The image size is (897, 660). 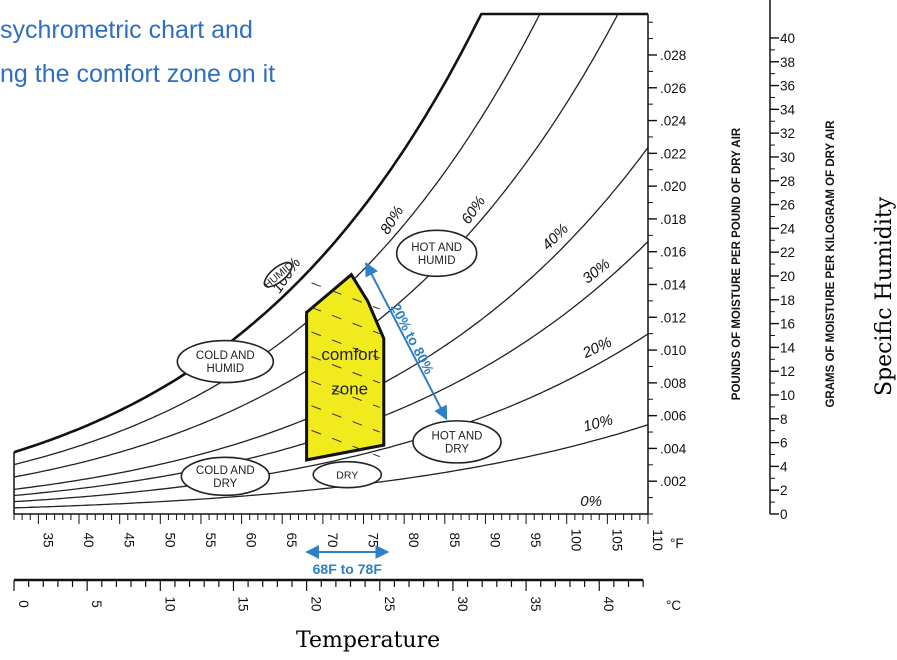 I want to click on region-label-hot-and-humid-0: HOT AND, so click(x=436, y=248).